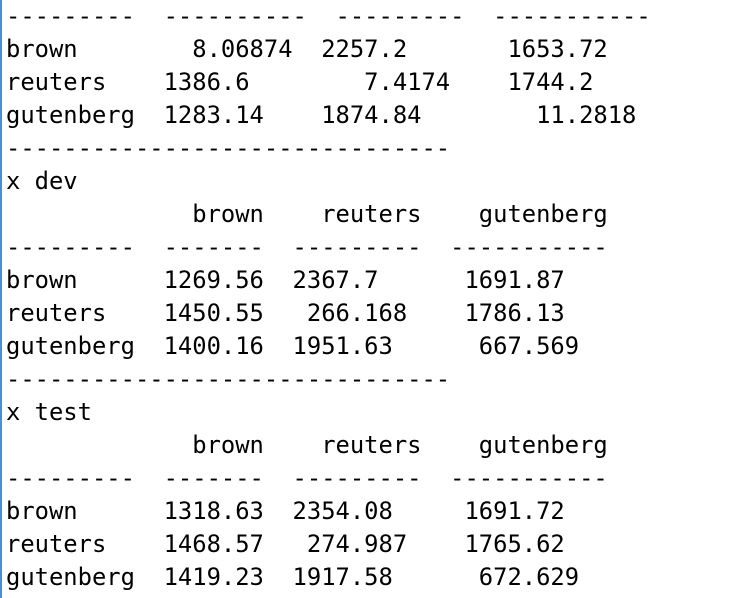 This screenshot has height=598, width=732. I want to click on console-line: x test, so click(49, 412).